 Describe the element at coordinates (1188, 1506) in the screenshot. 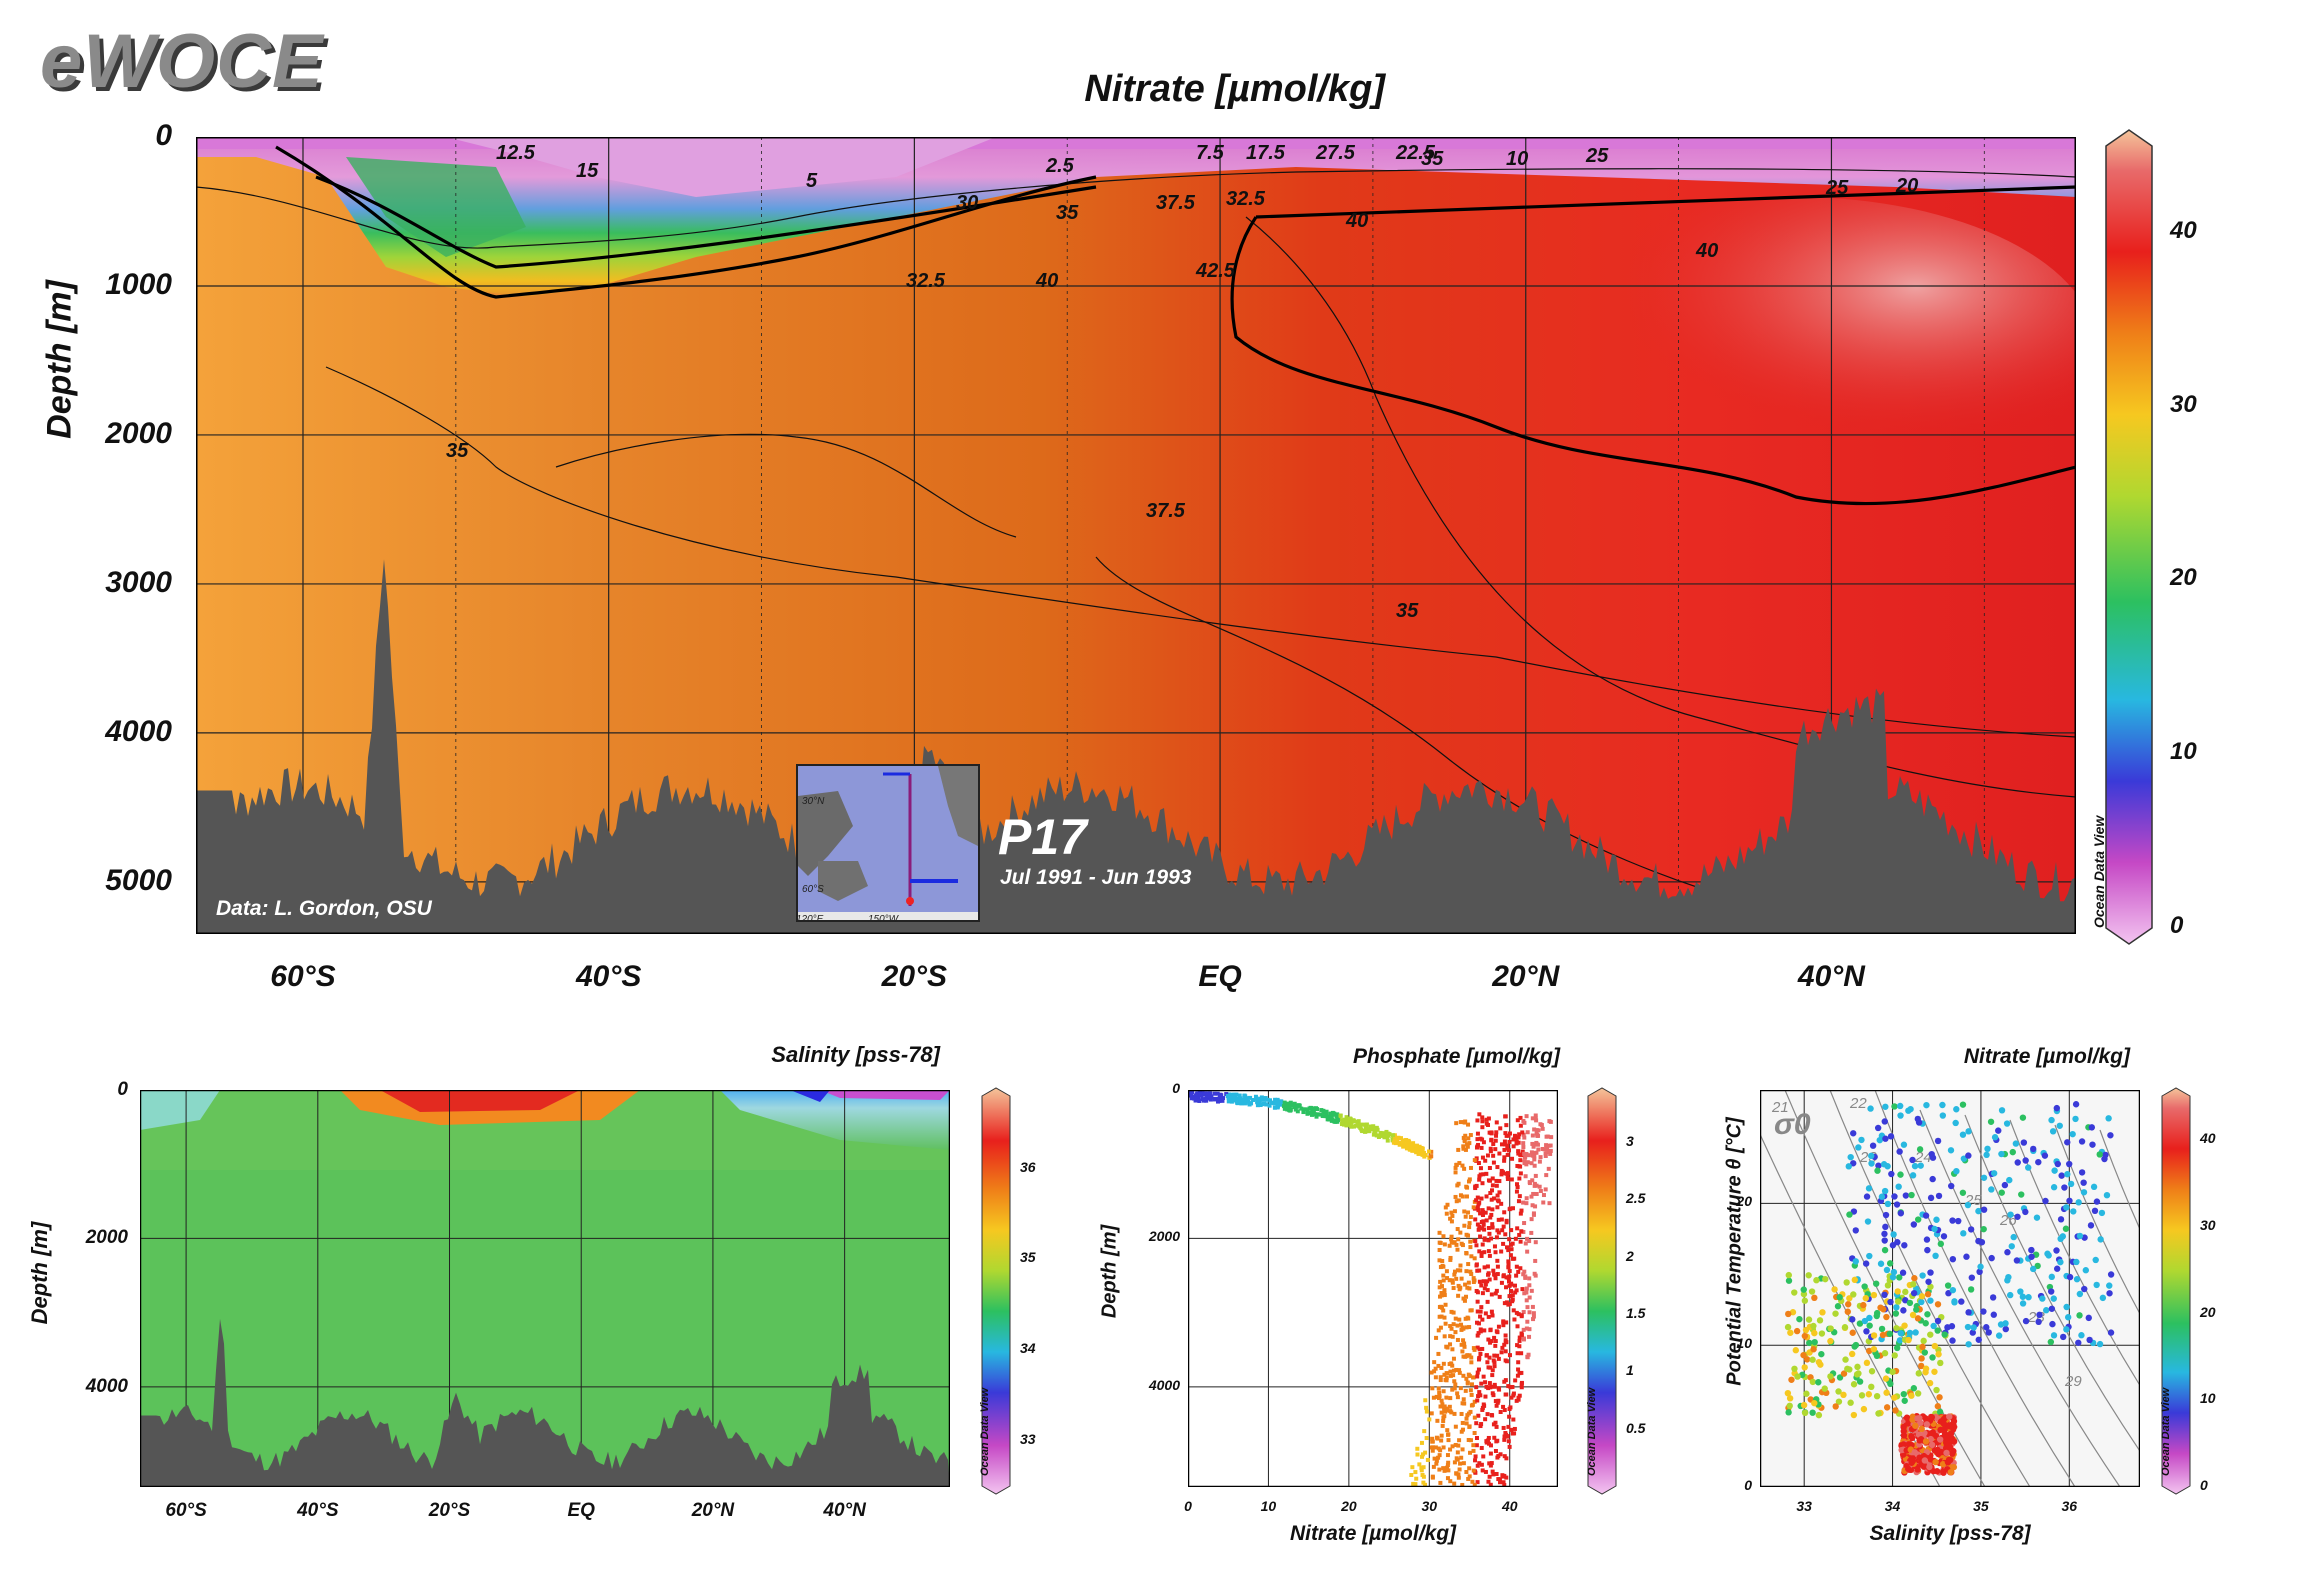

I see `phosphate-x-tick: 0` at that location.